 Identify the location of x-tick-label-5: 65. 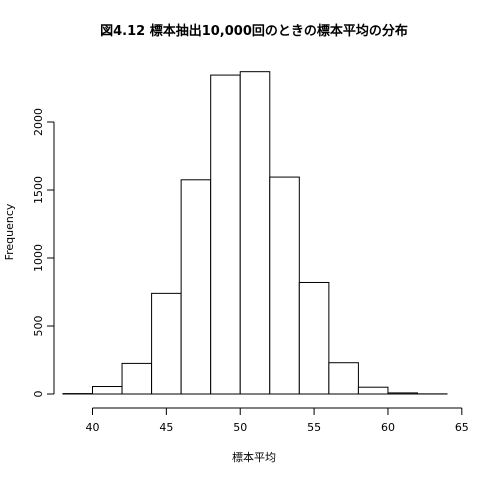
(462, 427).